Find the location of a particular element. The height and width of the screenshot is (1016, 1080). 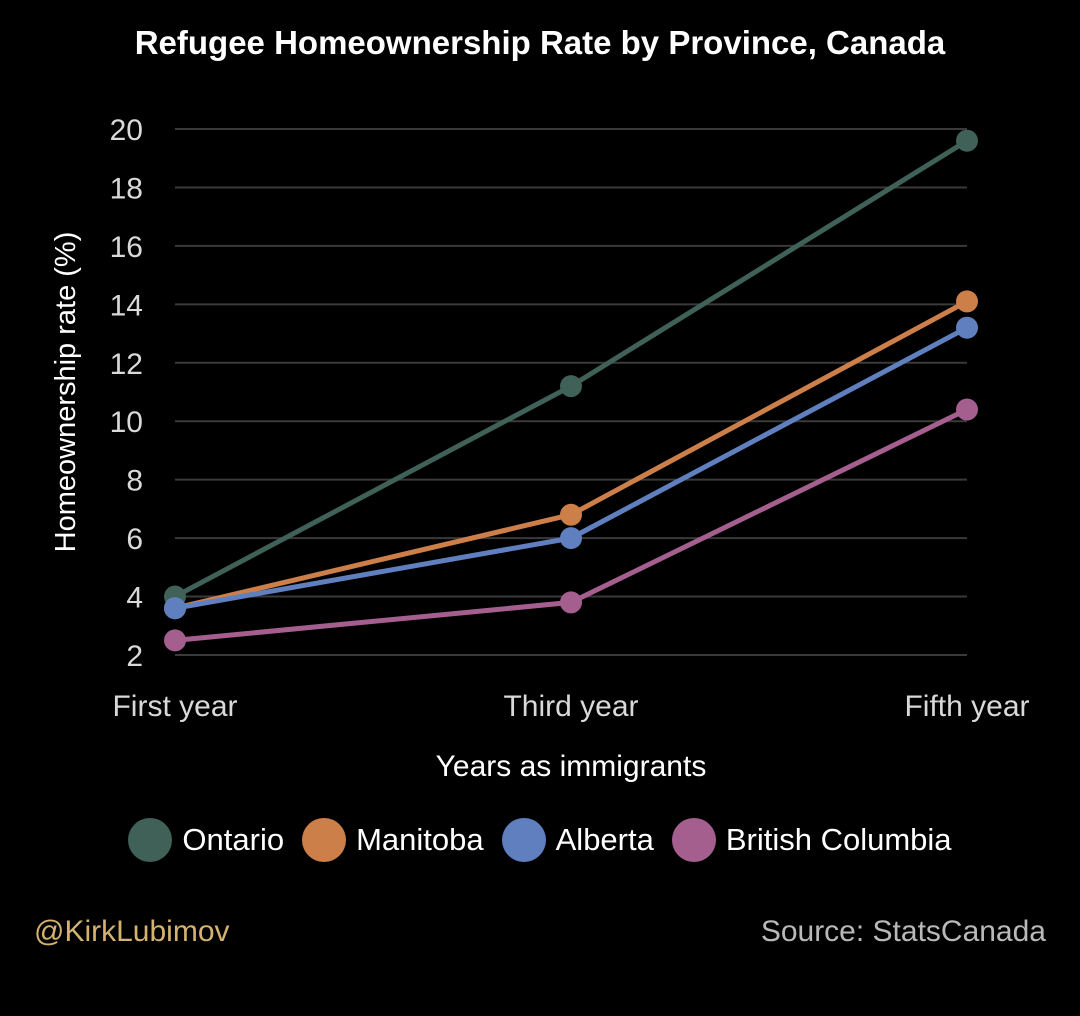

legend-item-british-columbia: British Columbia is located at coordinates (811, 840).